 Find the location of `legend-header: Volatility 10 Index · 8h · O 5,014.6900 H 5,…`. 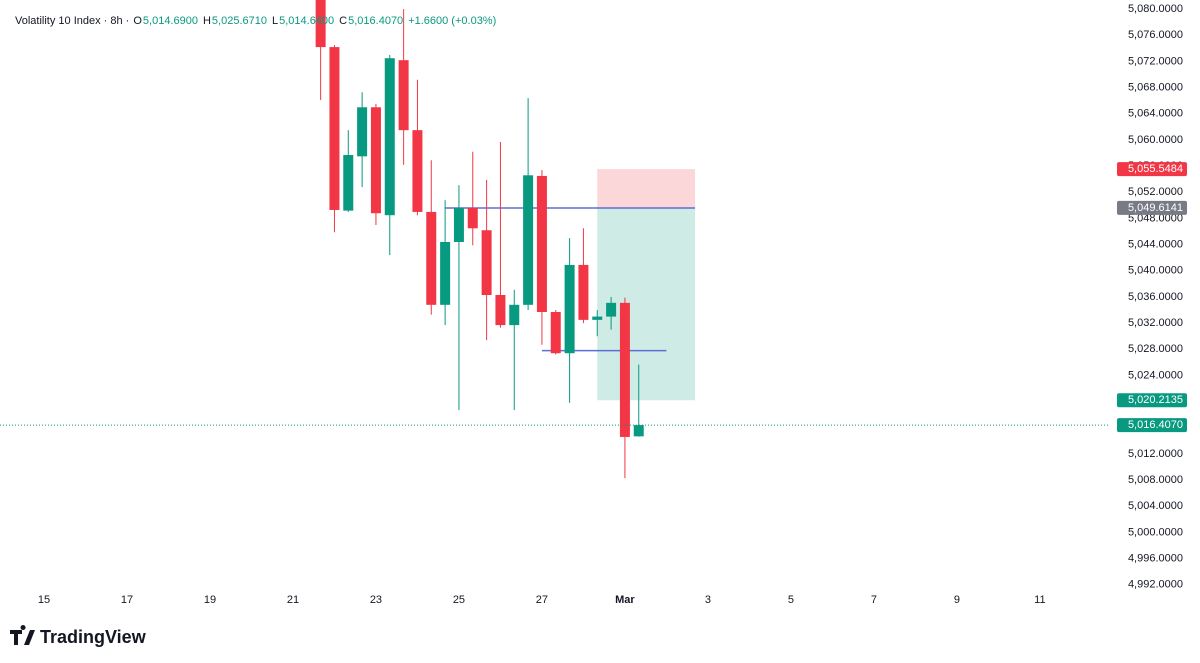

legend-header: Volatility 10 Index · 8h · O 5,014.6900 H 5,… is located at coordinates (255, 21).